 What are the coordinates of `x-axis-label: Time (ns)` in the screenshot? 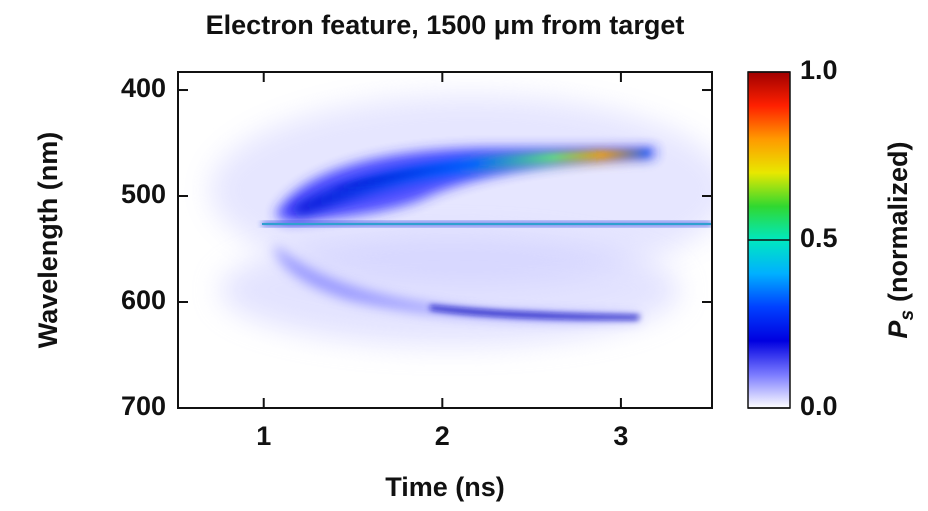 It's located at (445, 487).